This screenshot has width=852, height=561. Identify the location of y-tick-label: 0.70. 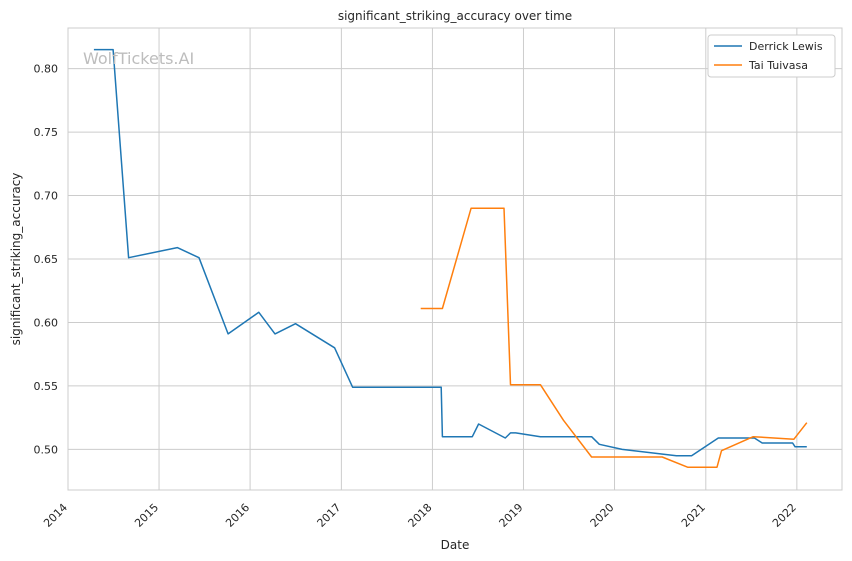
(46, 196).